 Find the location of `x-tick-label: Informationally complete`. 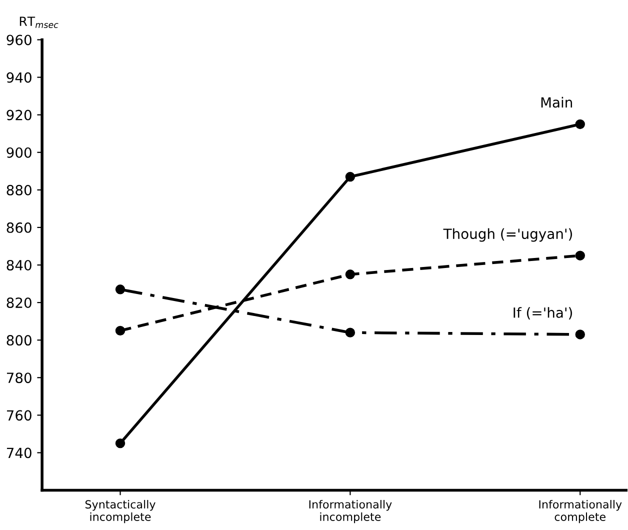

x-tick-label: Informationally complete is located at coordinates (580, 512).